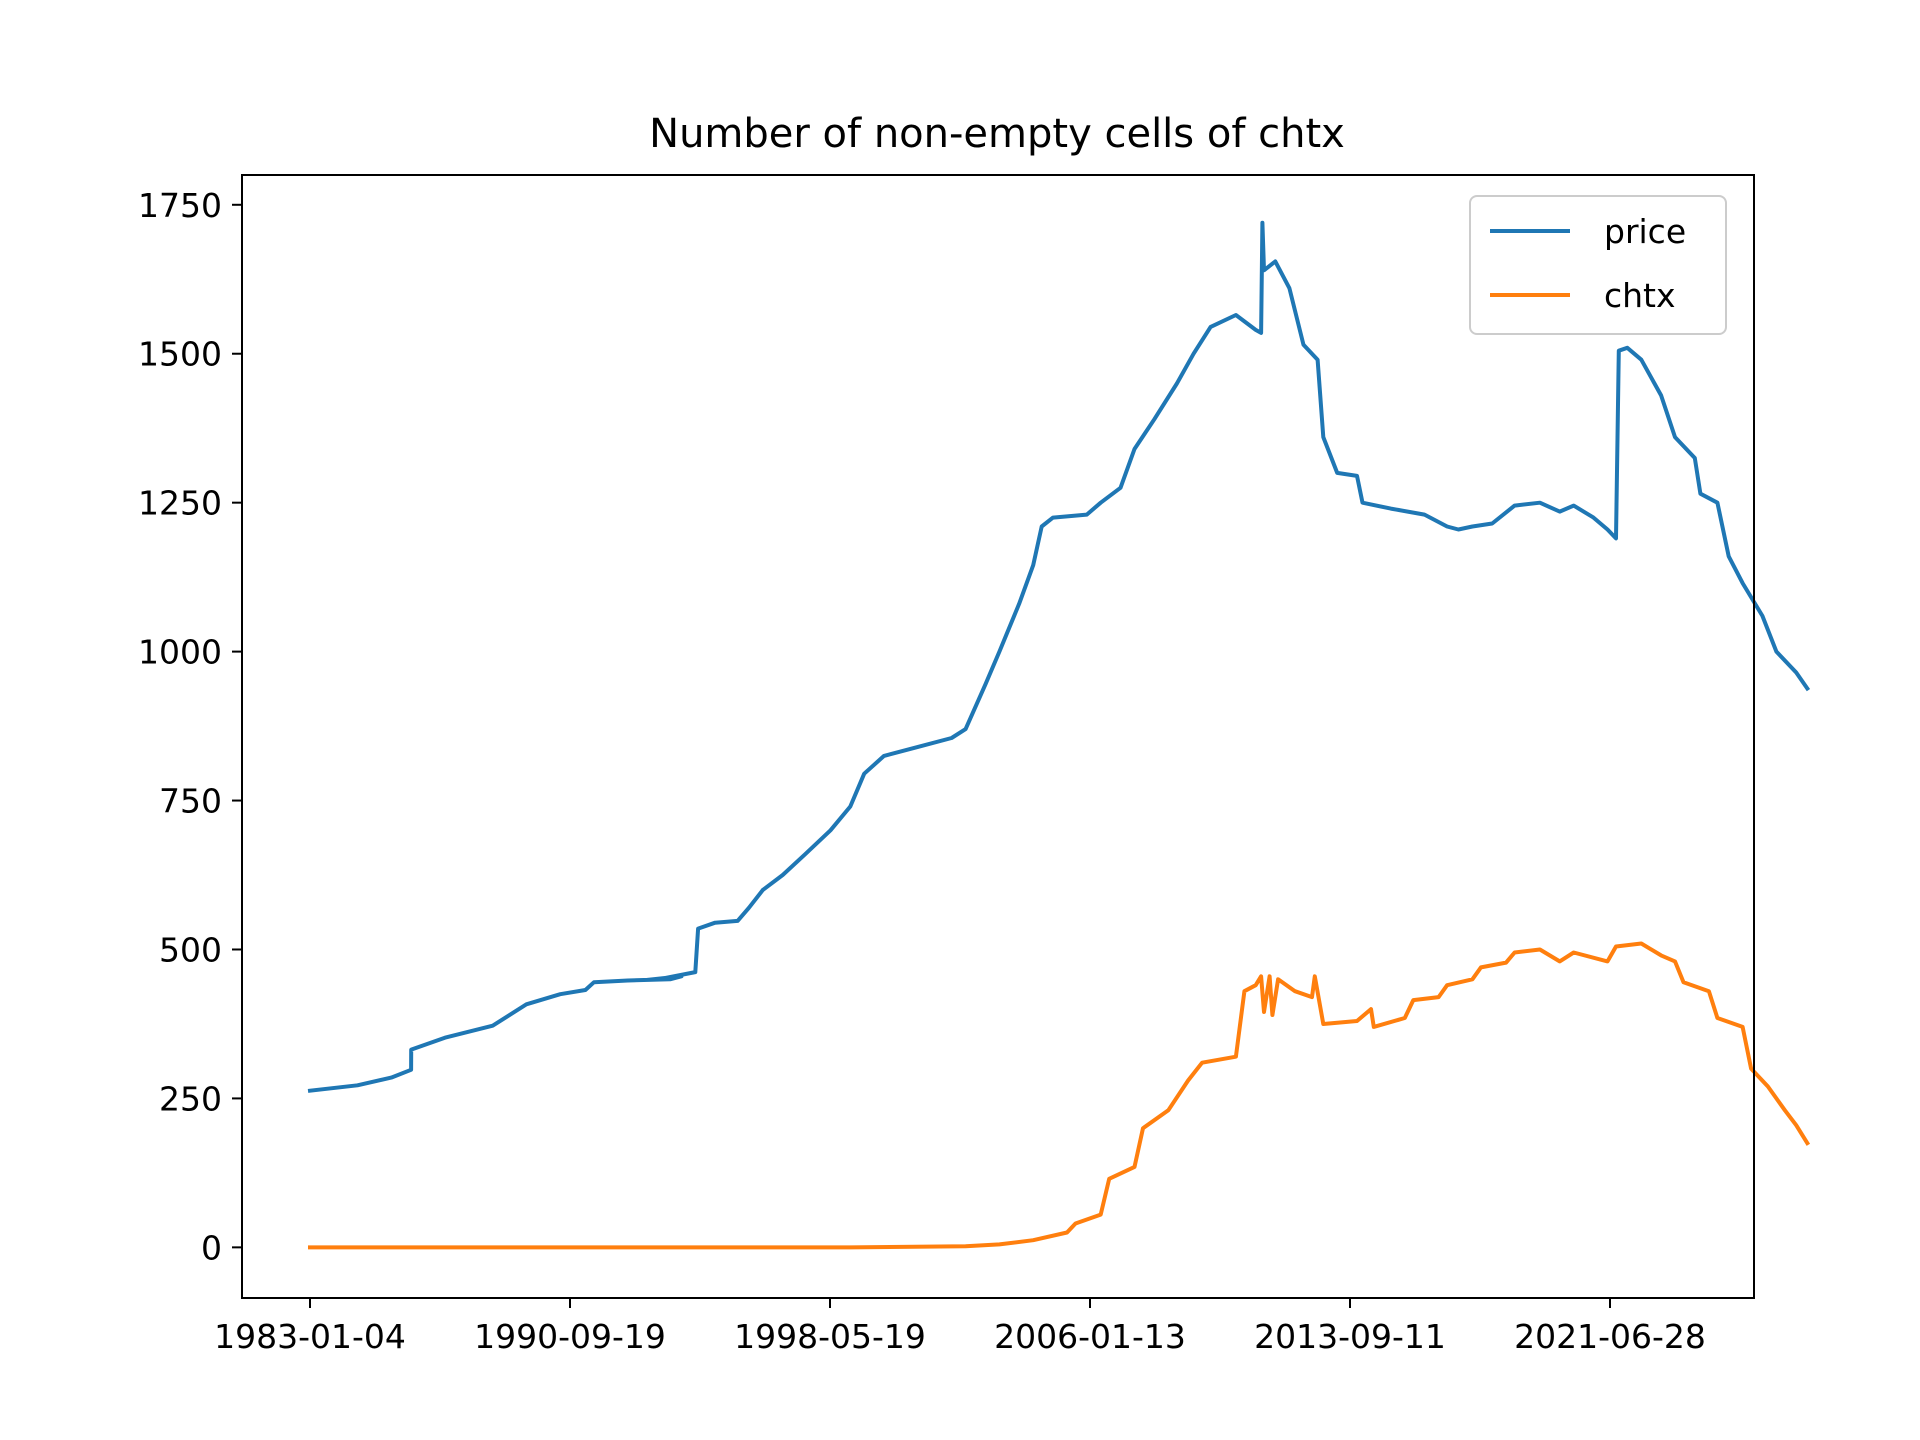 The width and height of the screenshot is (1920, 1440). What do you see at coordinates (211, 1247) in the screenshot?
I see `y-tick-label: 0` at bounding box center [211, 1247].